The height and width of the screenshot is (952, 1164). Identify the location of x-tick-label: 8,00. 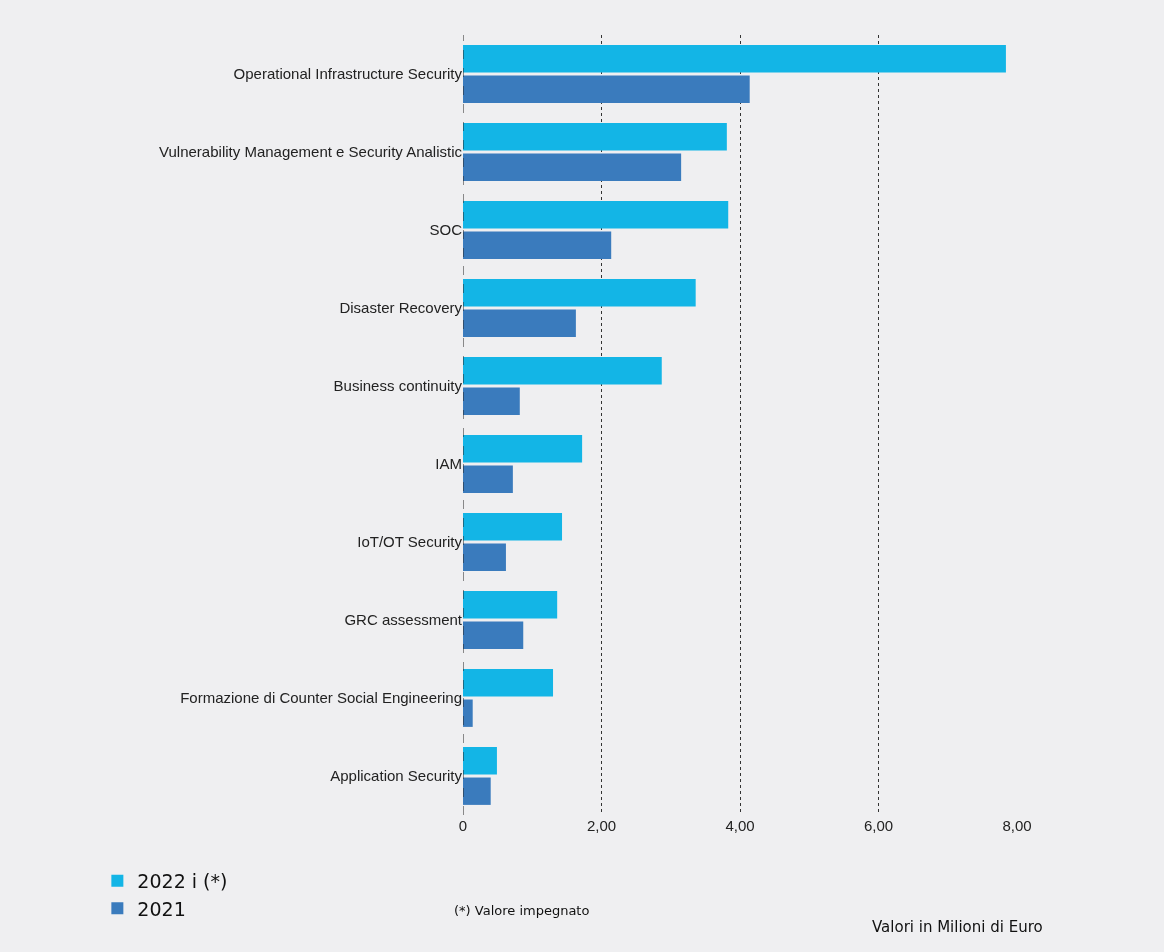
(1017, 825).